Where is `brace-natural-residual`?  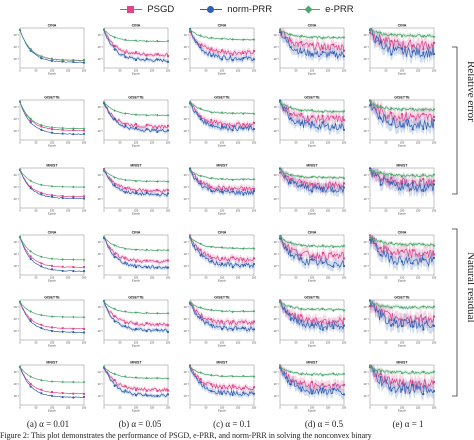
brace-natural-residual is located at coordinates (455, 312).